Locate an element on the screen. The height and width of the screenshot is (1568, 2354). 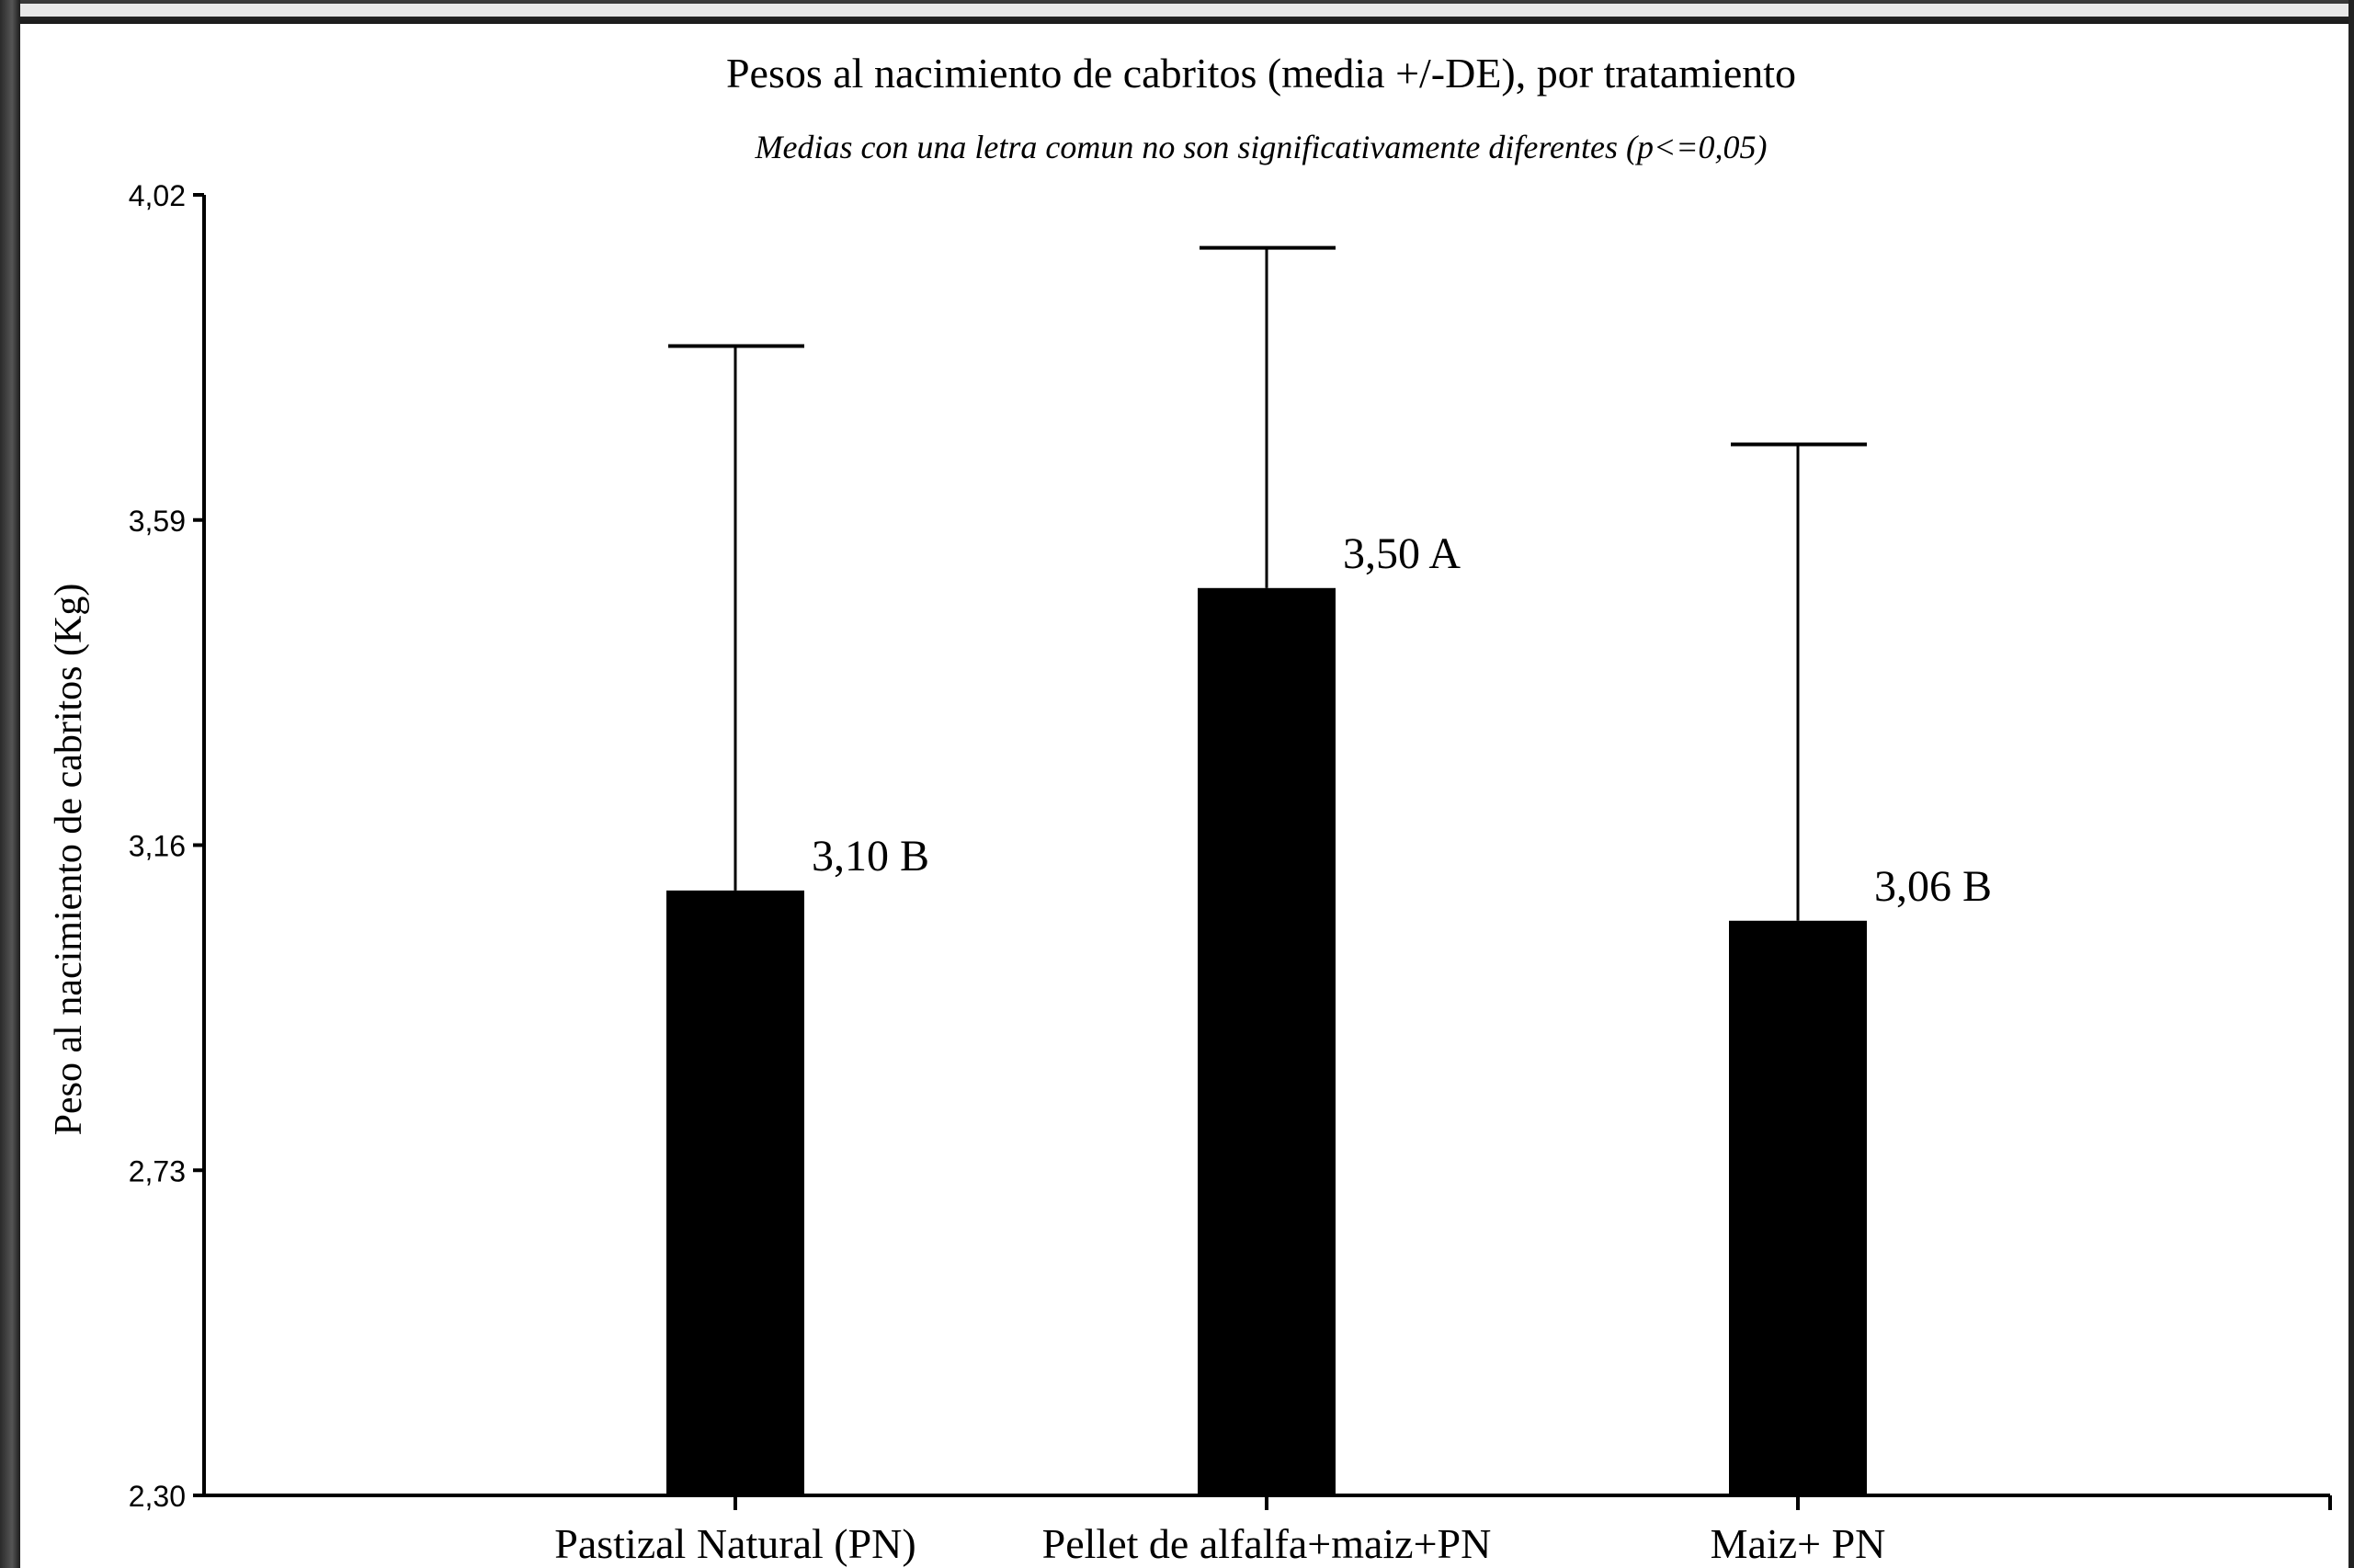
y-tick-label: 2,73 is located at coordinates (157, 1170).